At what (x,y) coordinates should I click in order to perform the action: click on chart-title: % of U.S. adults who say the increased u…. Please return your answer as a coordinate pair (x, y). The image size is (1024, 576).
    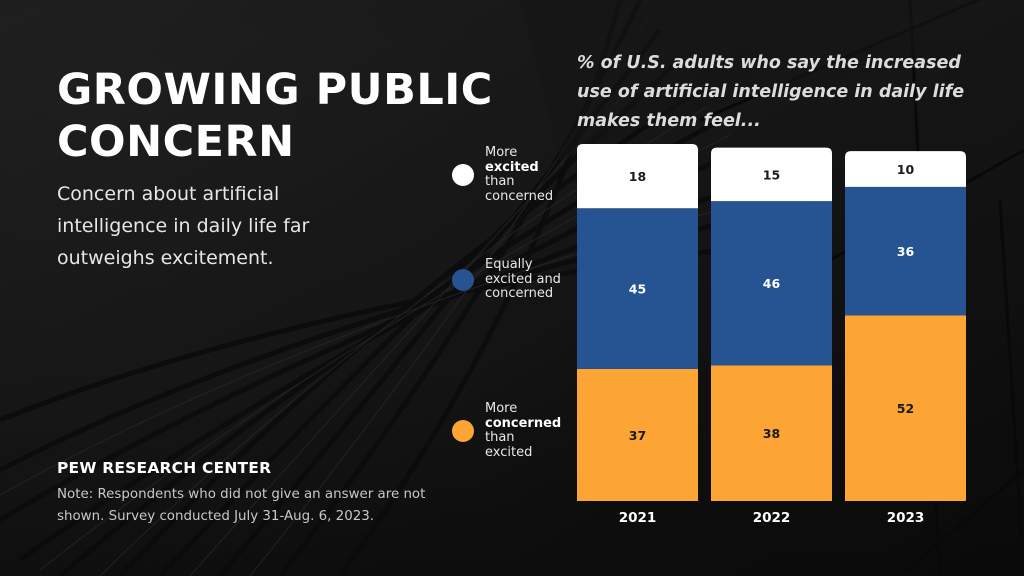
    Looking at the image, I should click on (771, 92).